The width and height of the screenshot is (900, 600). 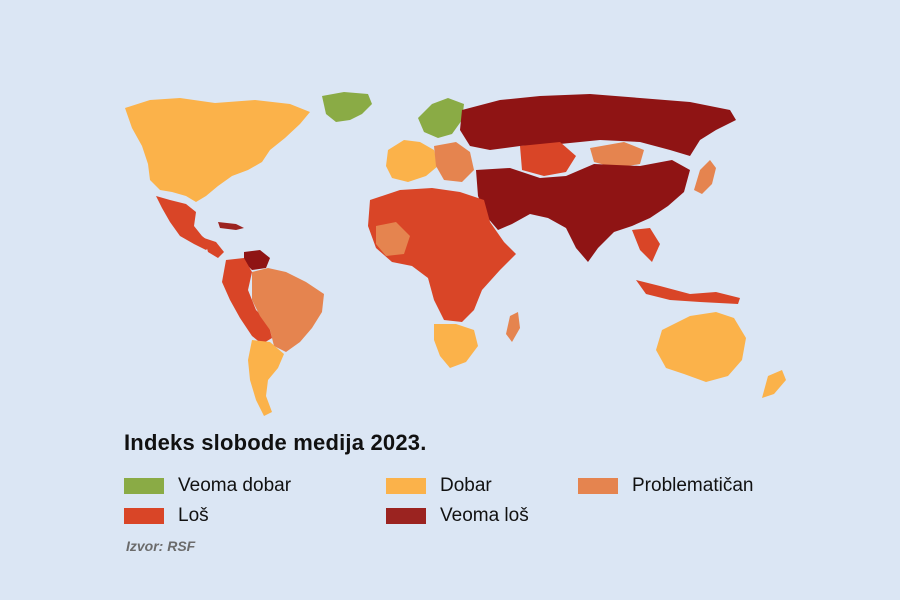 What do you see at coordinates (235, 485) in the screenshot?
I see `legend-label: Veoma dobar` at bounding box center [235, 485].